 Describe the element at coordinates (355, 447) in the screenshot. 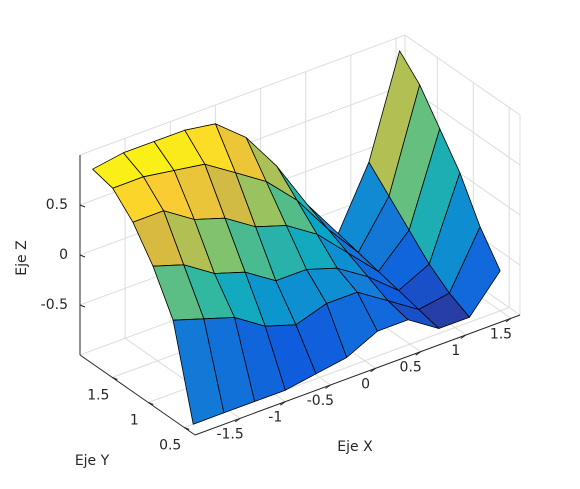

I see `x-axis-label: Eje X` at that location.